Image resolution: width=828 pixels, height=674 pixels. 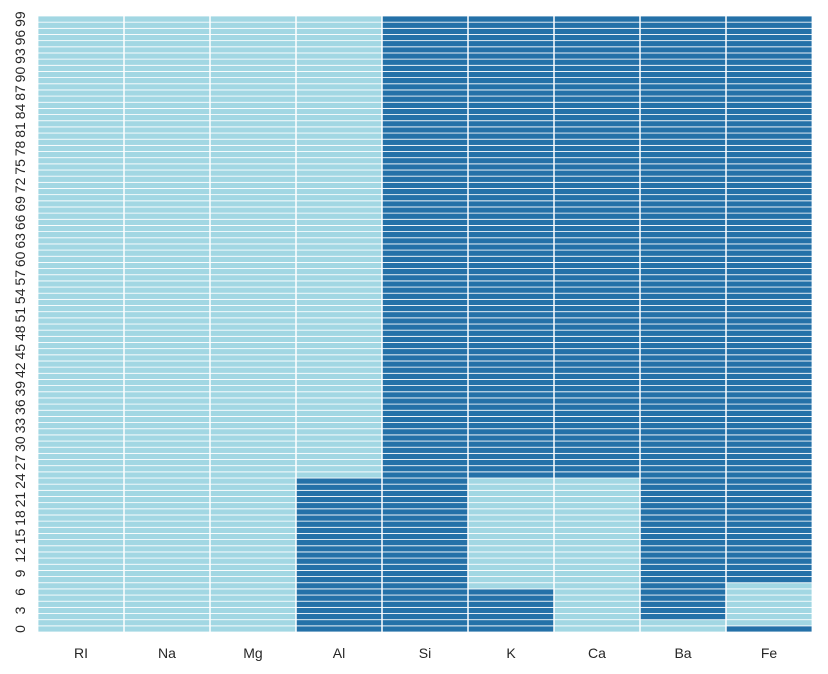 What do you see at coordinates (20, 629) in the screenshot?
I see `y-tick-label-0: 0` at bounding box center [20, 629].